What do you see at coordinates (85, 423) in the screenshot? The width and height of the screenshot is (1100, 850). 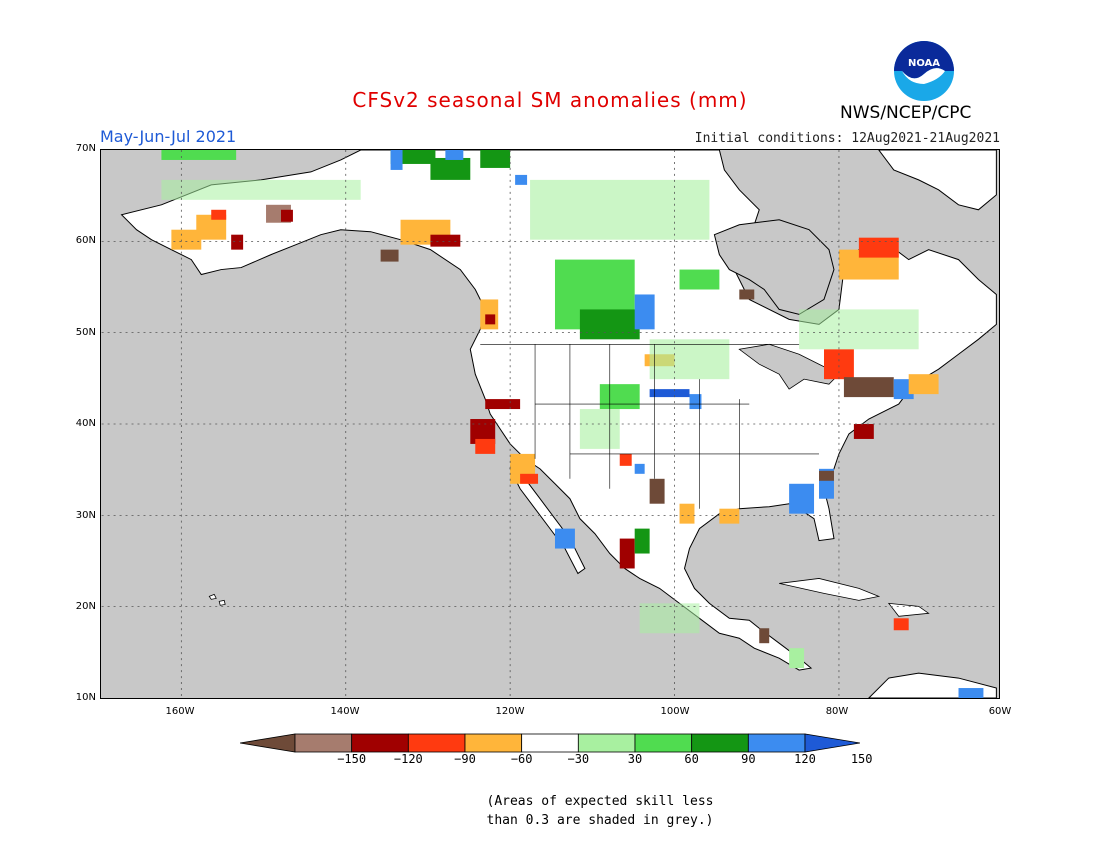 I see `lat-label-40n: 40N` at bounding box center [85, 423].